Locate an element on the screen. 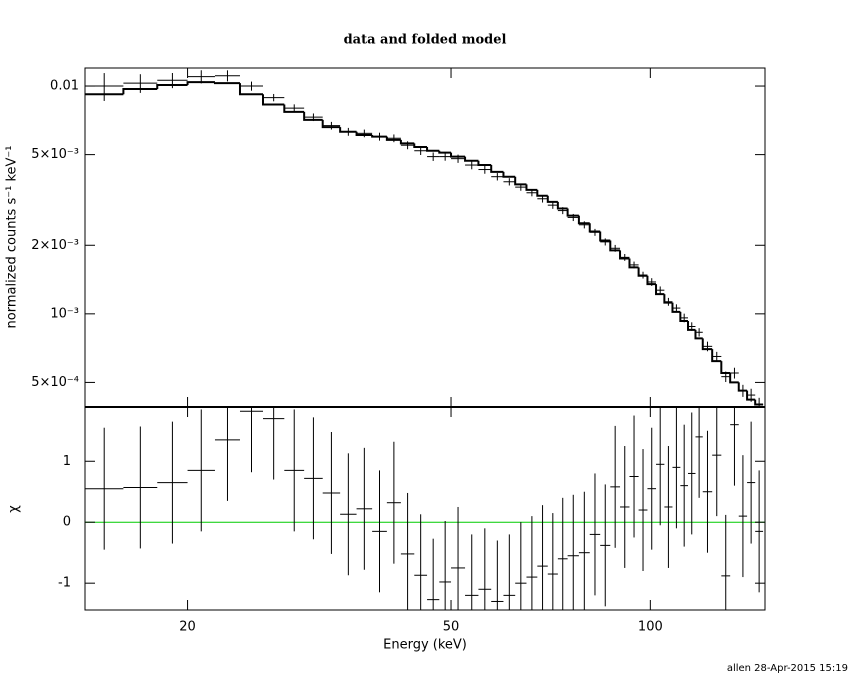  y-axis-label: χ is located at coordinates (14, 509).